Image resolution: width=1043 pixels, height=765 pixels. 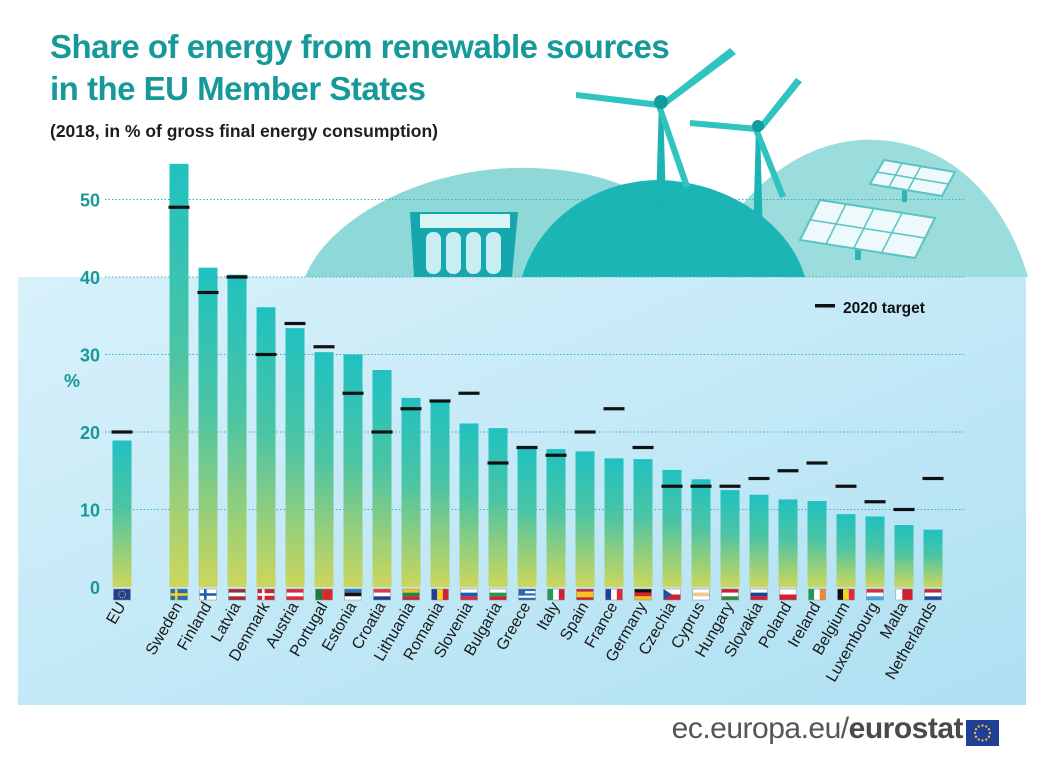 I want to click on flag-czechia-icon, so click(x=672, y=594).